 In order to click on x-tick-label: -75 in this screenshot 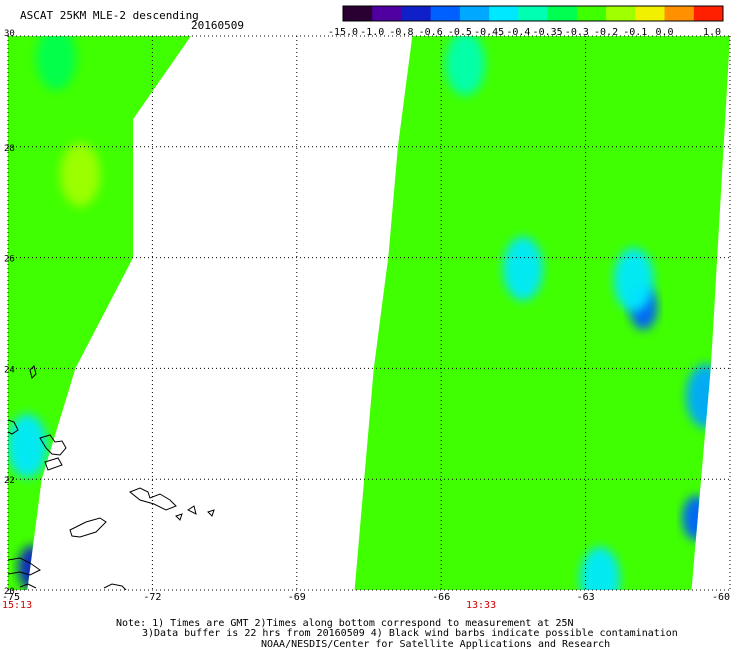, I will do `click(11, 597)`.